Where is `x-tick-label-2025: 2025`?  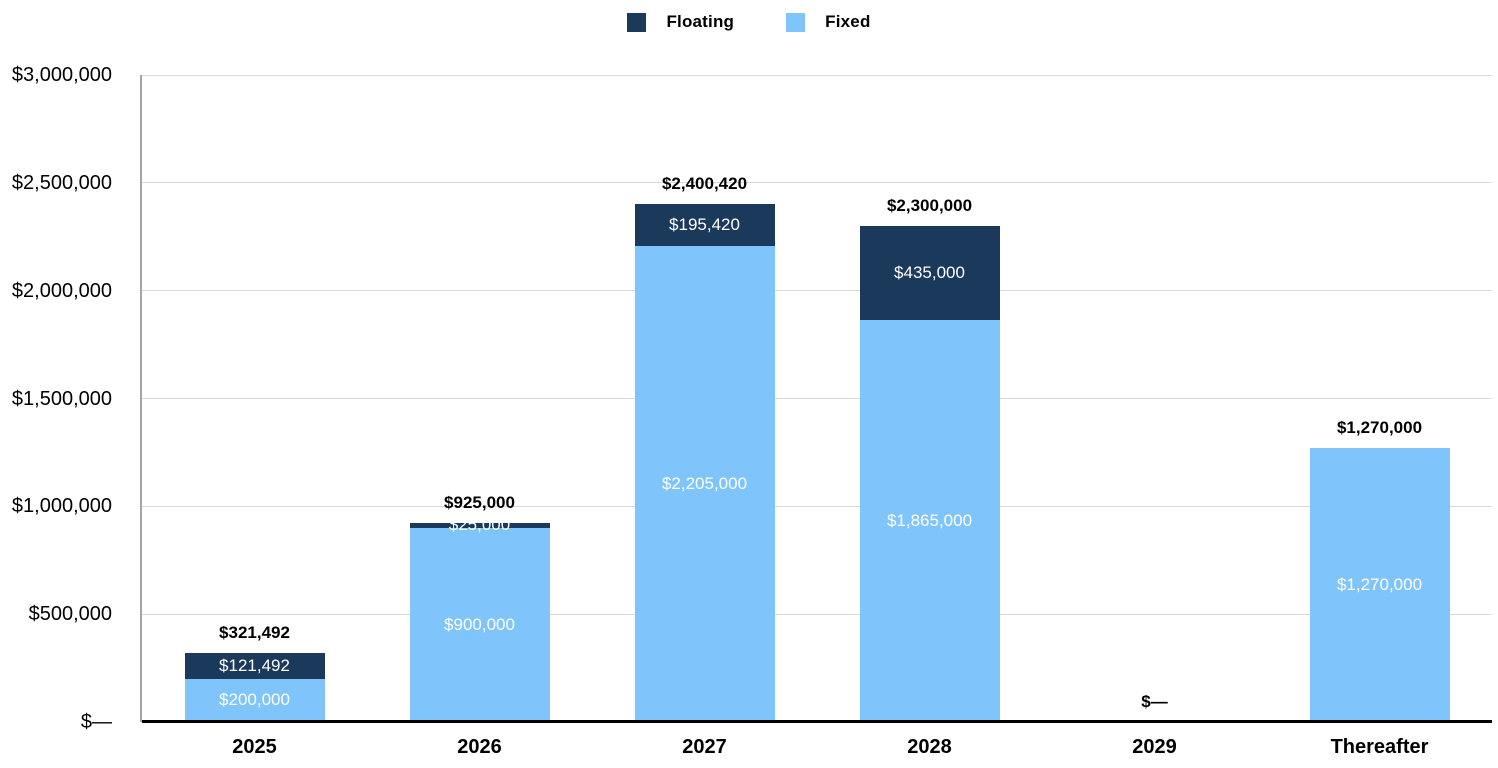
x-tick-label-2025: 2025 is located at coordinates (254, 747).